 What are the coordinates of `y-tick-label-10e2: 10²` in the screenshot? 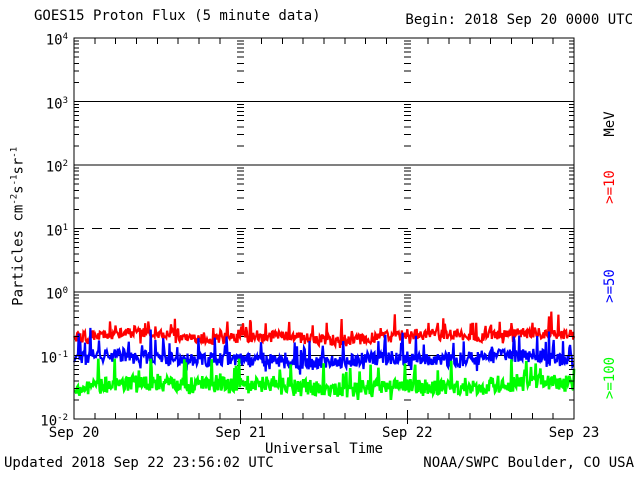 It's located at (56, 167).